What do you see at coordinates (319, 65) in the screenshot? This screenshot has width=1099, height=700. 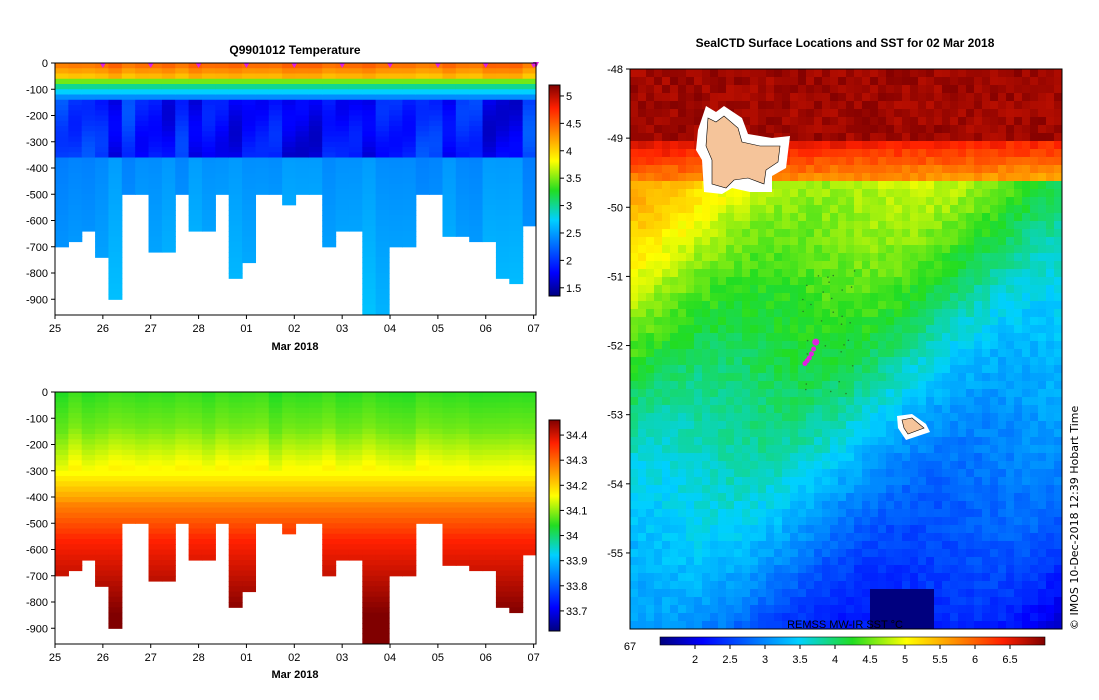 I see `surface-markers` at bounding box center [319, 65].